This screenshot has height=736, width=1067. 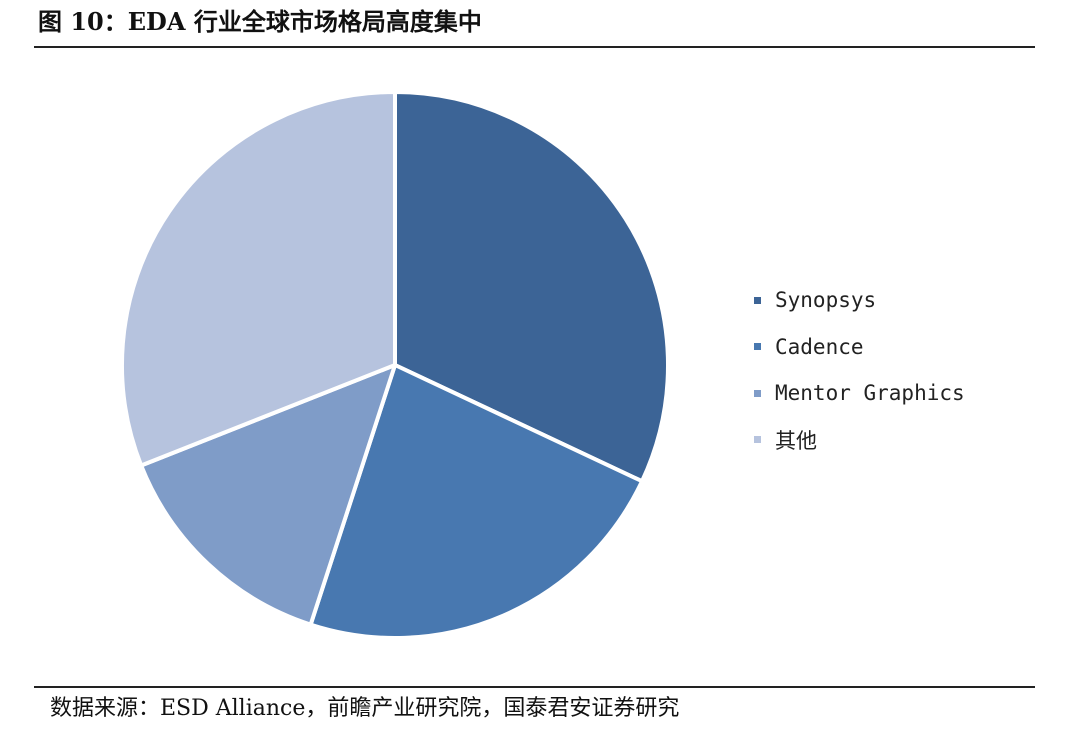 What do you see at coordinates (260, 21) in the screenshot?
I see `figure-title: 图 10：EDA 行业全球市场格局高度集中` at bounding box center [260, 21].